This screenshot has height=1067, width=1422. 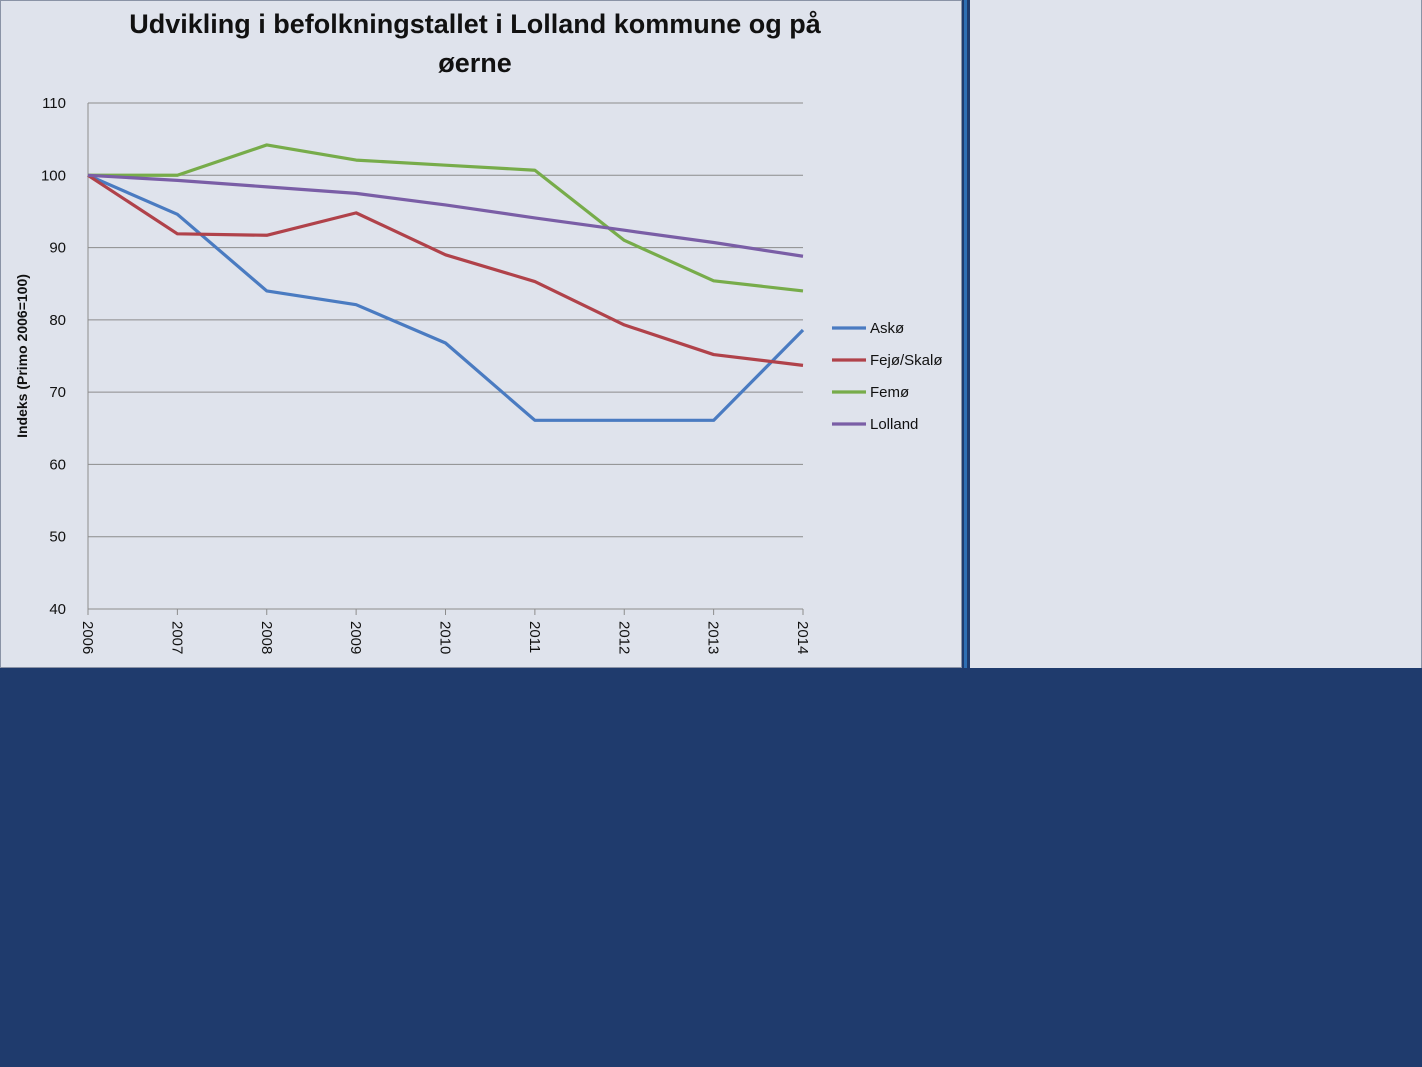 What do you see at coordinates (57, 464) in the screenshot?
I see `y-tick-label: 60` at bounding box center [57, 464].